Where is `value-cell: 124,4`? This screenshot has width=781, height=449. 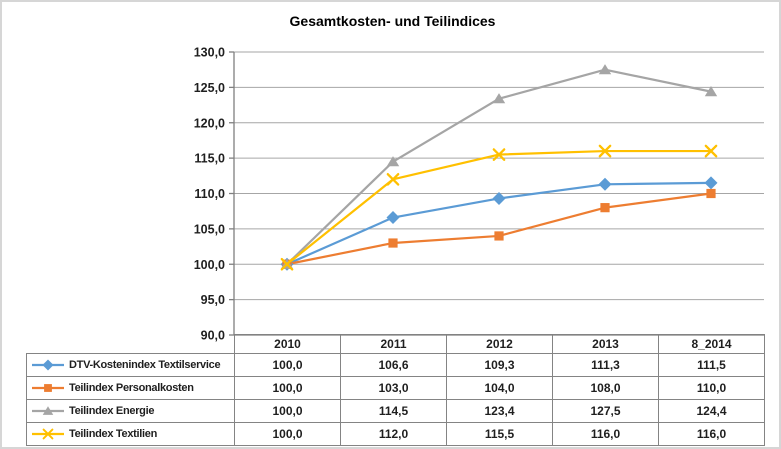
value-cell: 124,4 is located at coordinates (711, 411).